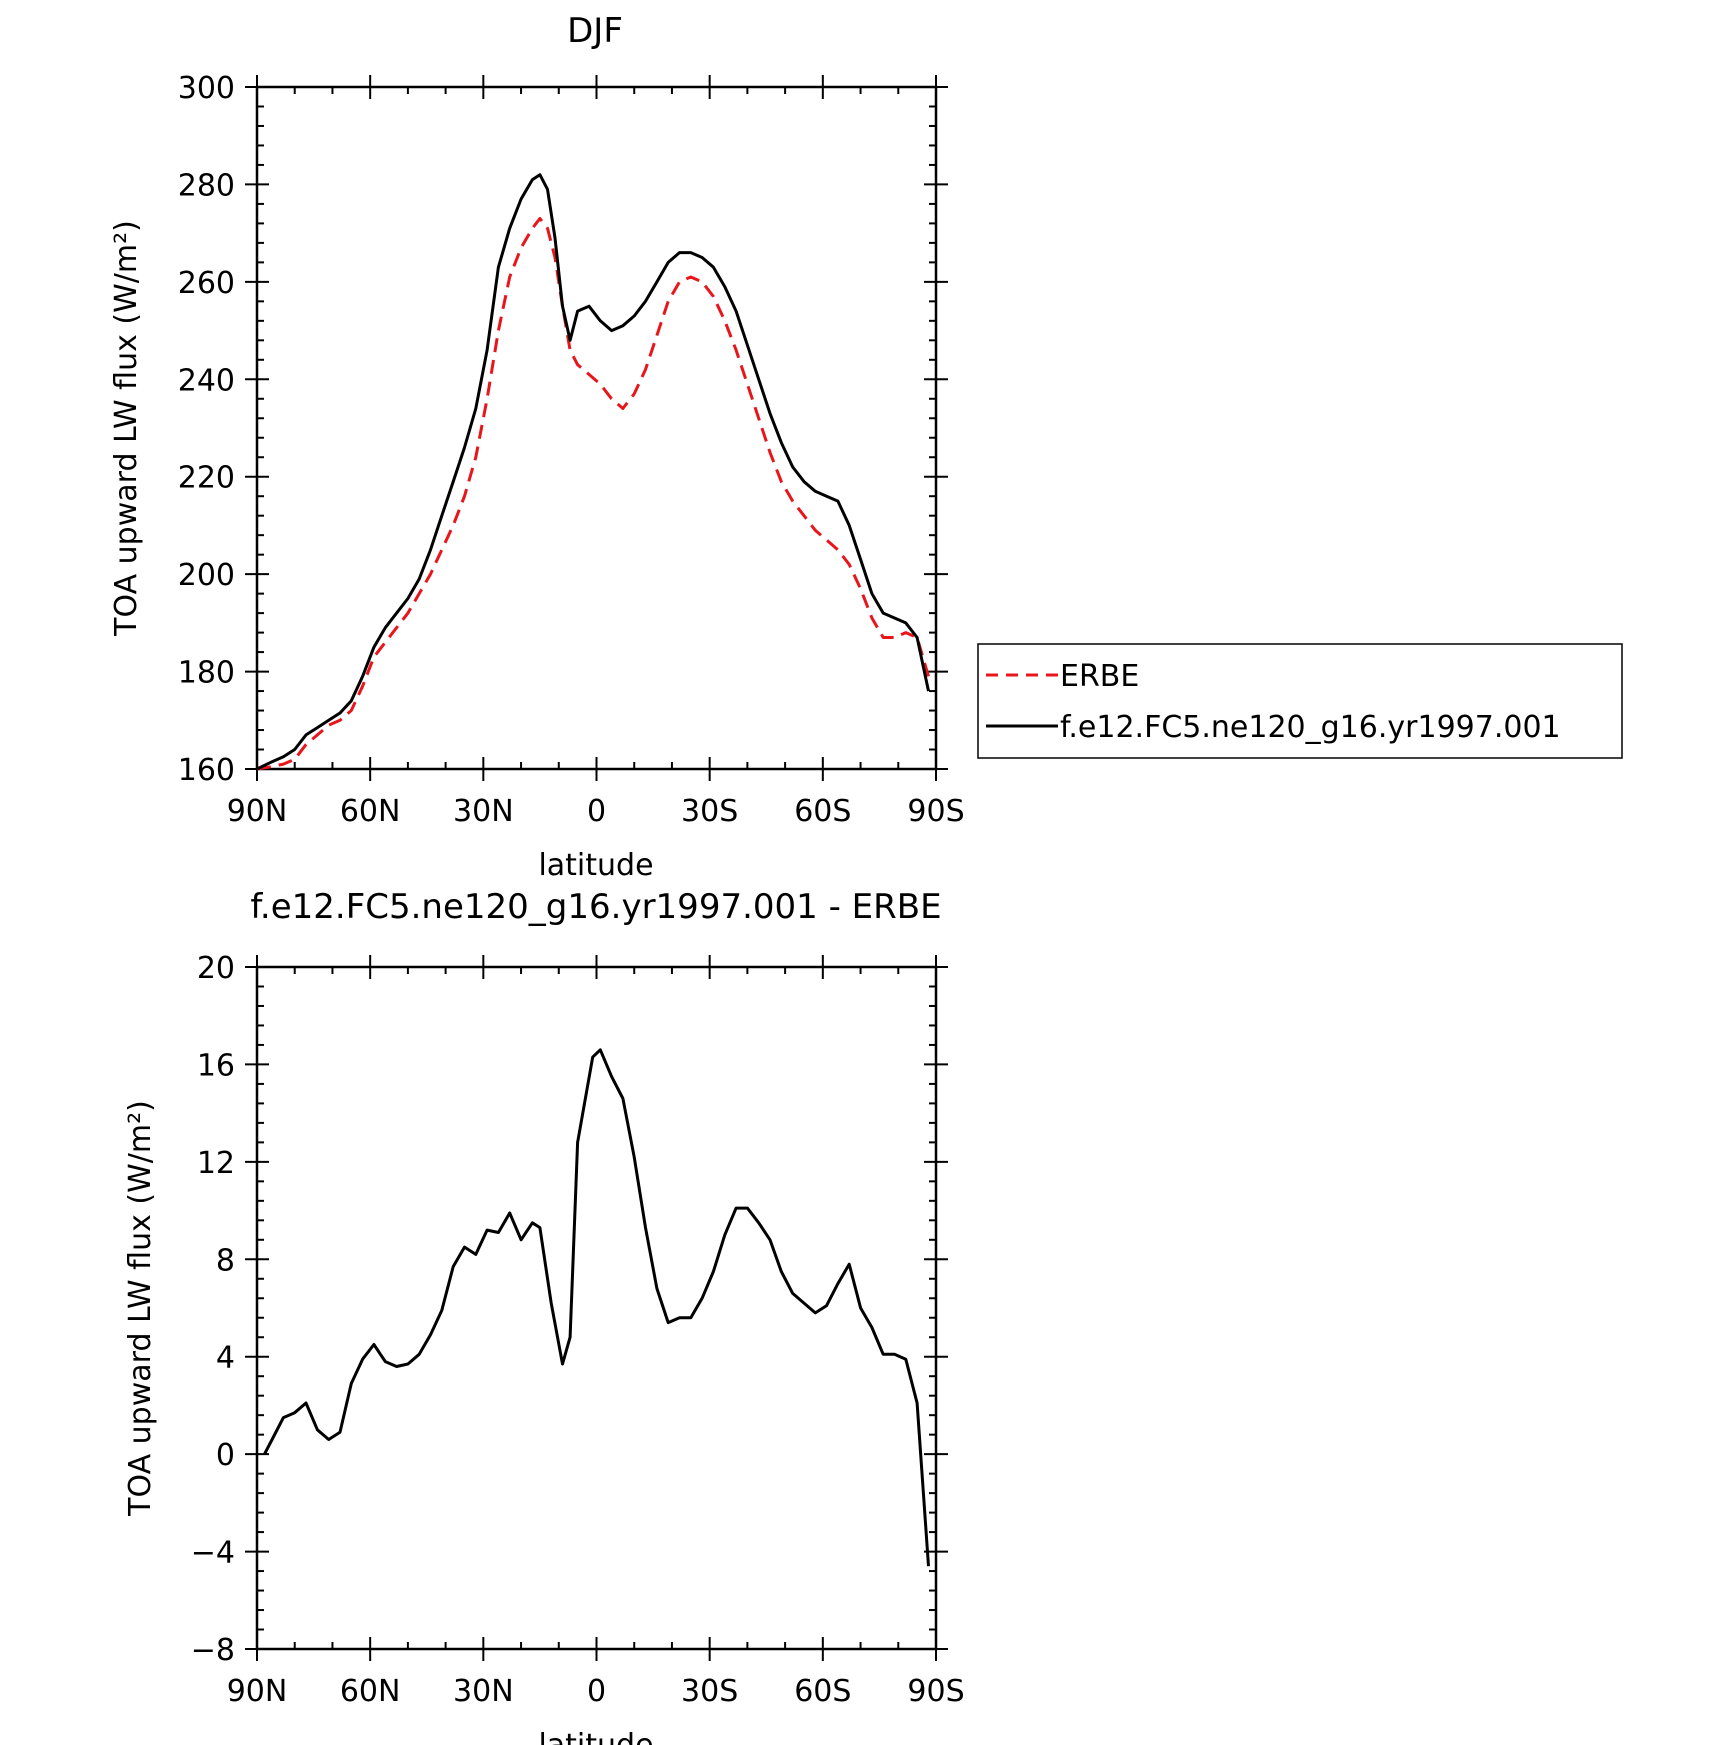 This screenshot has height=1745, width=1710. I want to click on bottom-x-tick-label: 30N, so click(483, 1691).